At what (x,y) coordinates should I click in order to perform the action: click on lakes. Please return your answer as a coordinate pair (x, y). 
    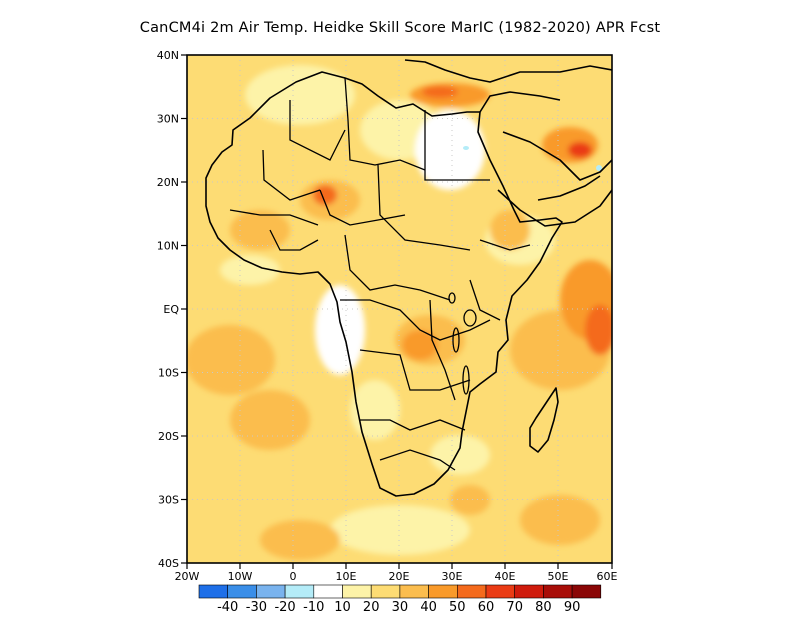
    Looking at the image, I should click on (462, 343).